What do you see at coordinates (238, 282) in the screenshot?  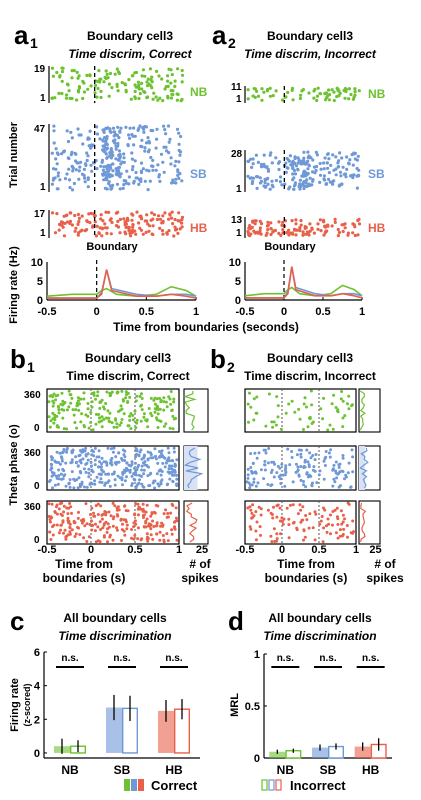 I see `fr-ytick-label: 5` at bounding box center [238, 282].